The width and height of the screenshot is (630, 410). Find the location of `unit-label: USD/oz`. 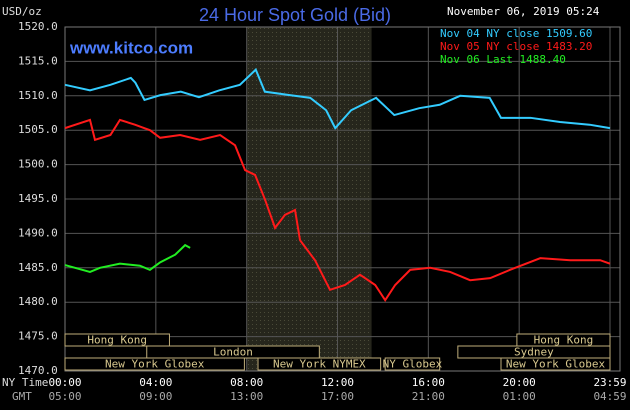

unit-label: USD/oz is located at coordinates (22, 11).